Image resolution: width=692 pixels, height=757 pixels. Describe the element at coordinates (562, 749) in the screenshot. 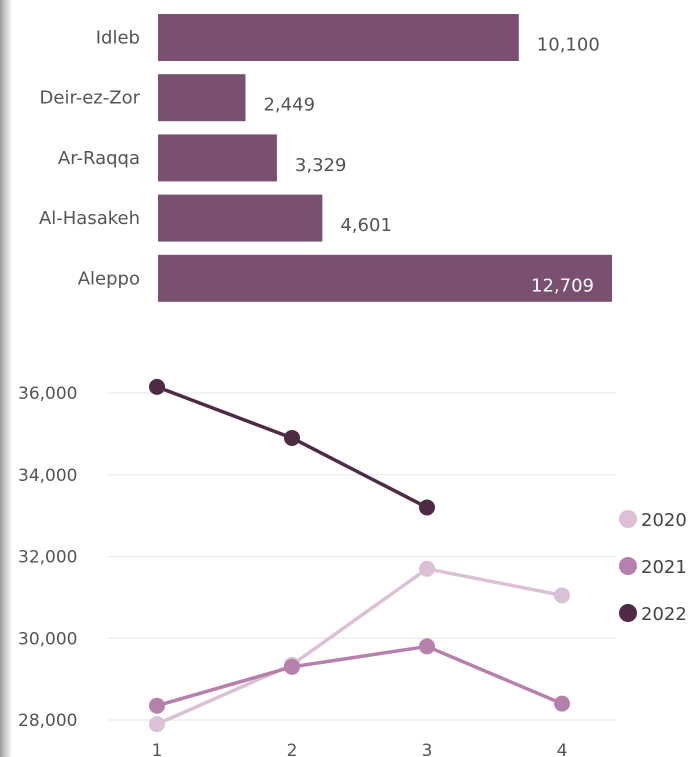

I see `x-tick-label: 4` at that location.